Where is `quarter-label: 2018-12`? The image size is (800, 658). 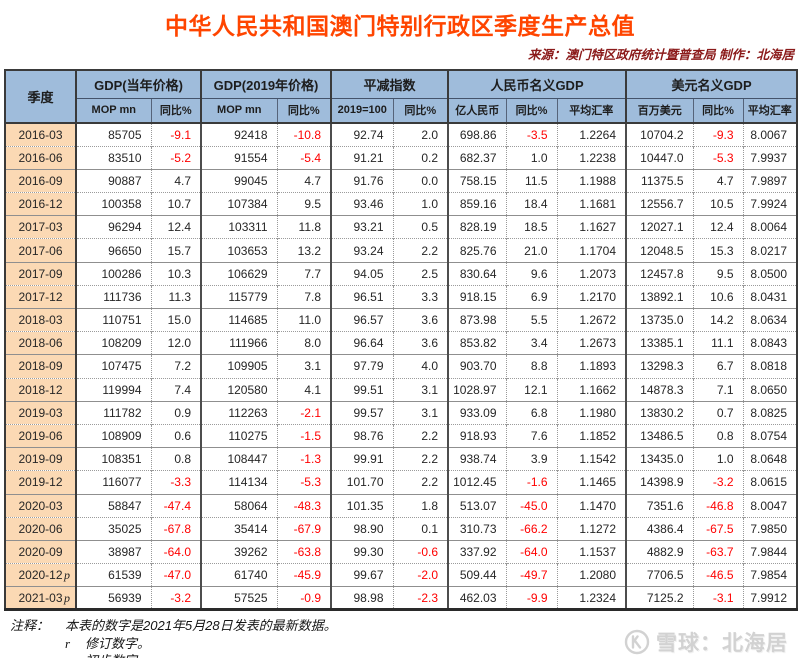
quarter-label: 2018-12 is located at coordinates (40, 389).